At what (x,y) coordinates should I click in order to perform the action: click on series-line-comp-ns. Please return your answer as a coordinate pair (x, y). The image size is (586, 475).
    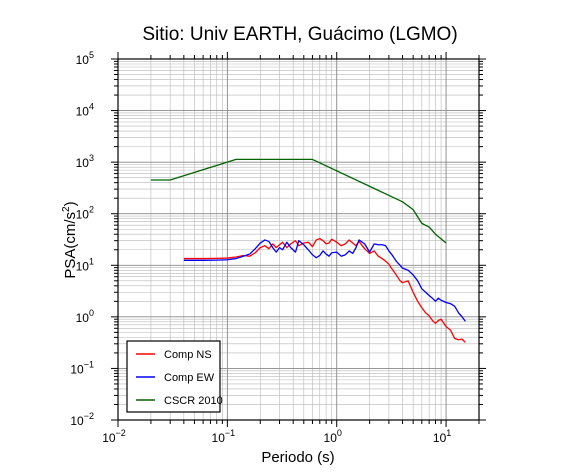
    Looking at the image, I should click on (324, 290).